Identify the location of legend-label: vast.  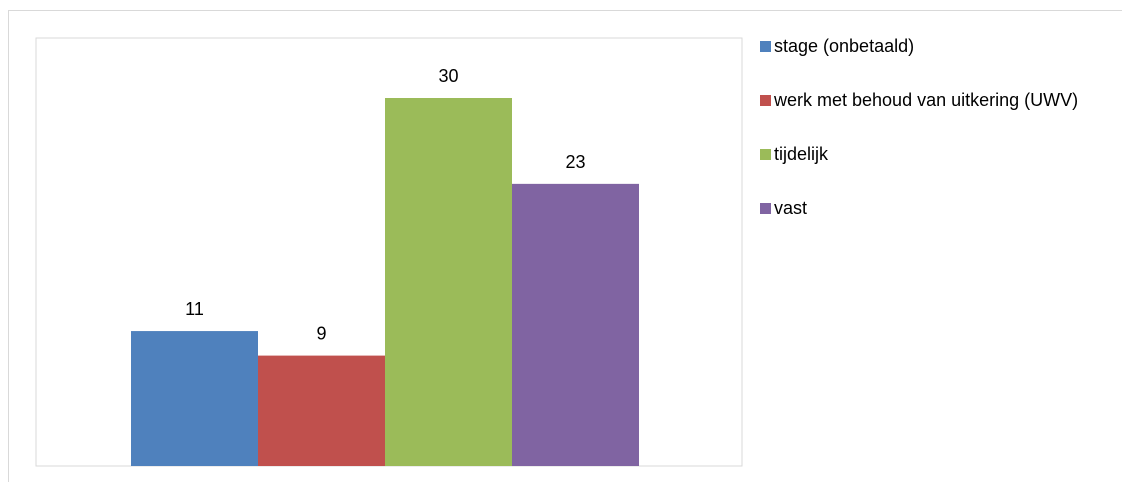
(791, 208).